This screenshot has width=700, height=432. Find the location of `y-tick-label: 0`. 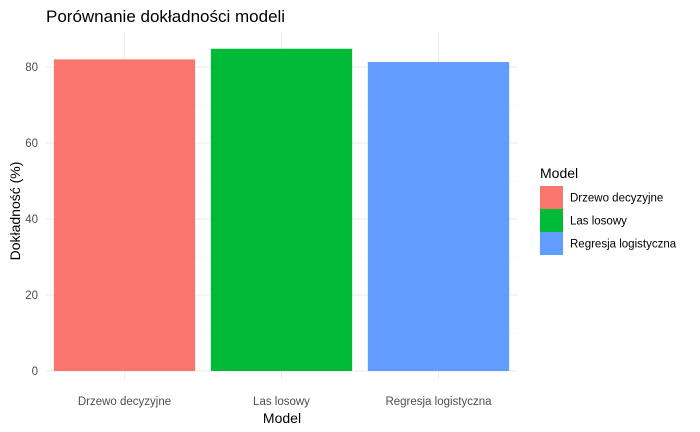

y-tick-label: 0 is located at coordinates (35, 372).